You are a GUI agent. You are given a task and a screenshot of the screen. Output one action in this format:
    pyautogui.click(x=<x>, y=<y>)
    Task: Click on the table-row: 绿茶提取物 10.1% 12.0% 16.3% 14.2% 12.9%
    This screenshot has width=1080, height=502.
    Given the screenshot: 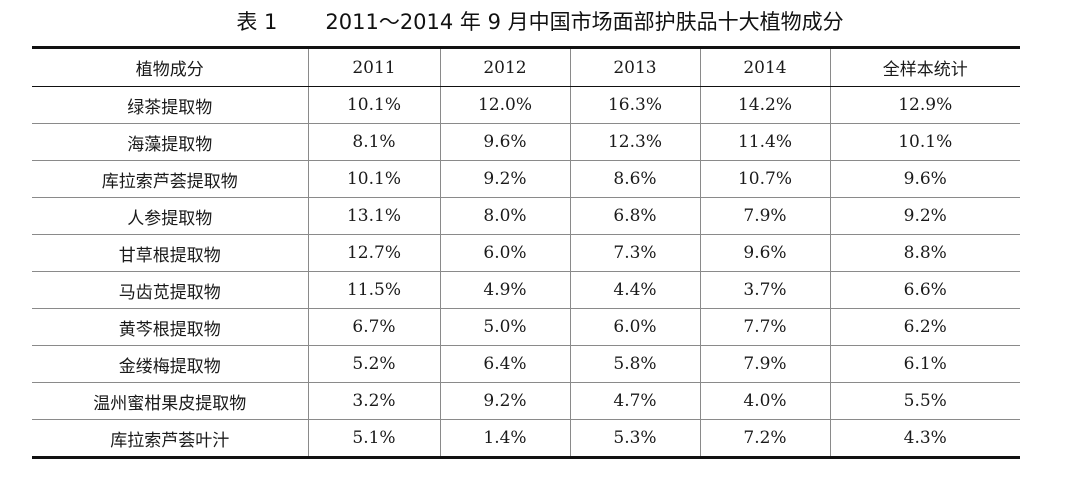 What is the action you would take?
    pyautogui.click(x=526, y=105)
    